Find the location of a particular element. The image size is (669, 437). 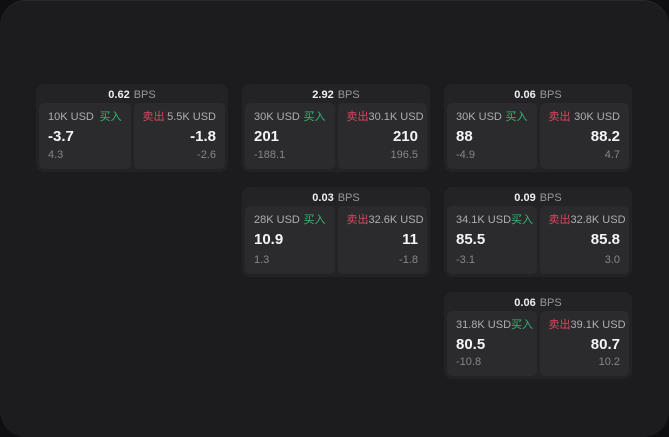

buy-price: 201 is located at coordinates (267, 136).